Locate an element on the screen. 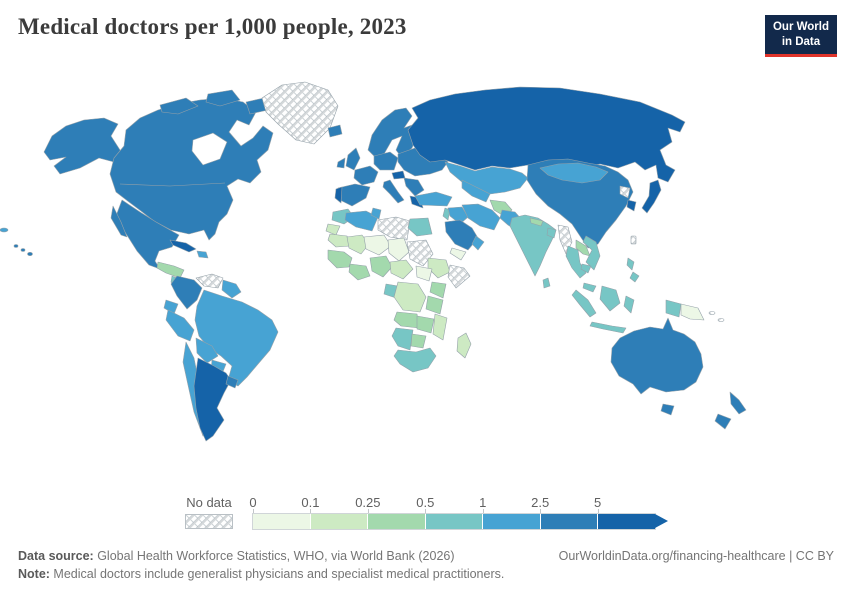 This screenshot has height=600, width=850. region-south-africa is located at coordinates (415, 360).